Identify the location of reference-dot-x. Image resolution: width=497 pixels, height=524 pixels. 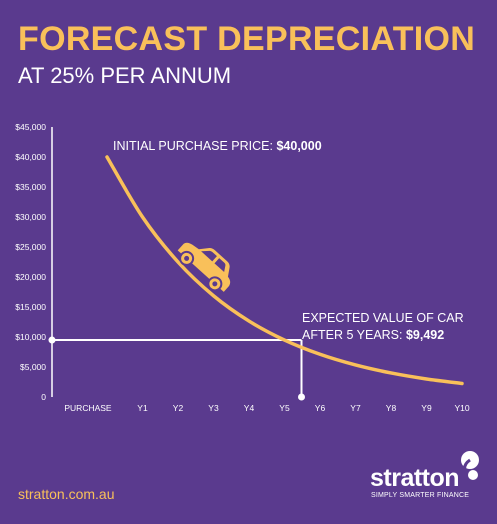
(301, 397).